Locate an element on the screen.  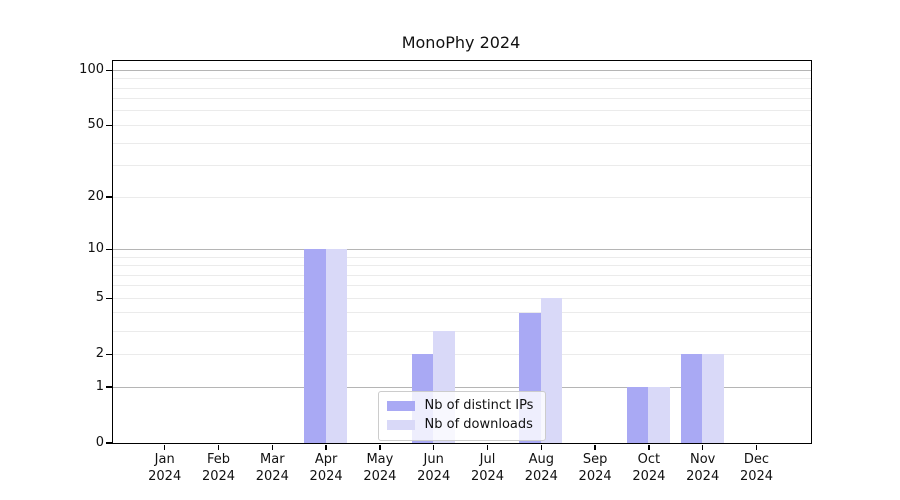
legend-swatch-downloads-icon is located at coordinates (400, 425).